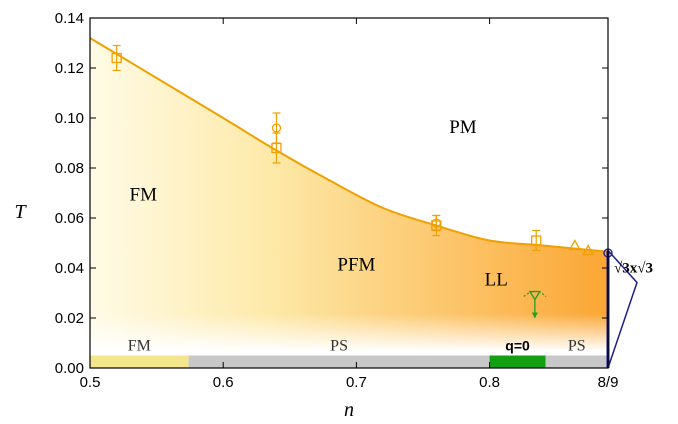 This screenshot has width=678, height=424. I want to click on x-tick-label-2: 0.7, so click(356, 382).